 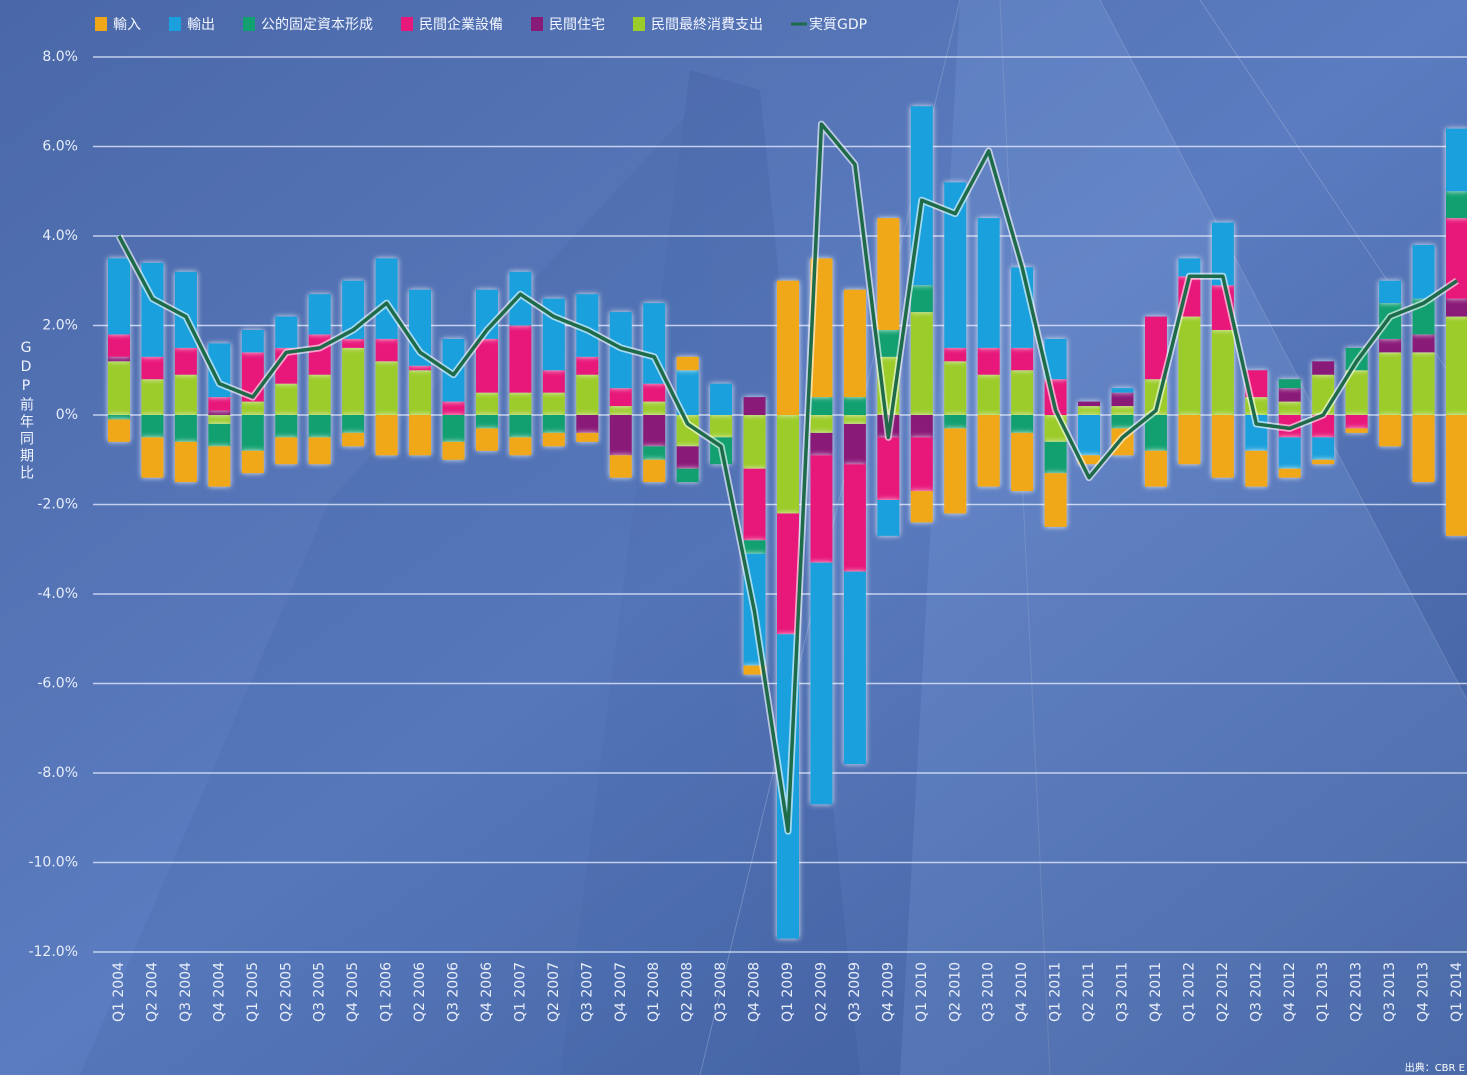 What do you see at coordinates (454, 992) in the screenshot?
I see `x-tick-label: Q3 2006` at bounding box center [454, 992].